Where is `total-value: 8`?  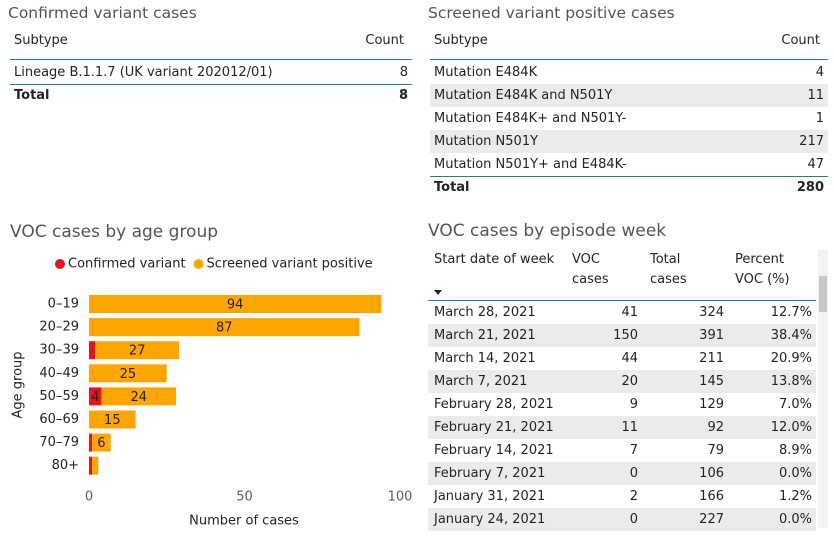
total-value: 8 is located at coordinates (403, 95).